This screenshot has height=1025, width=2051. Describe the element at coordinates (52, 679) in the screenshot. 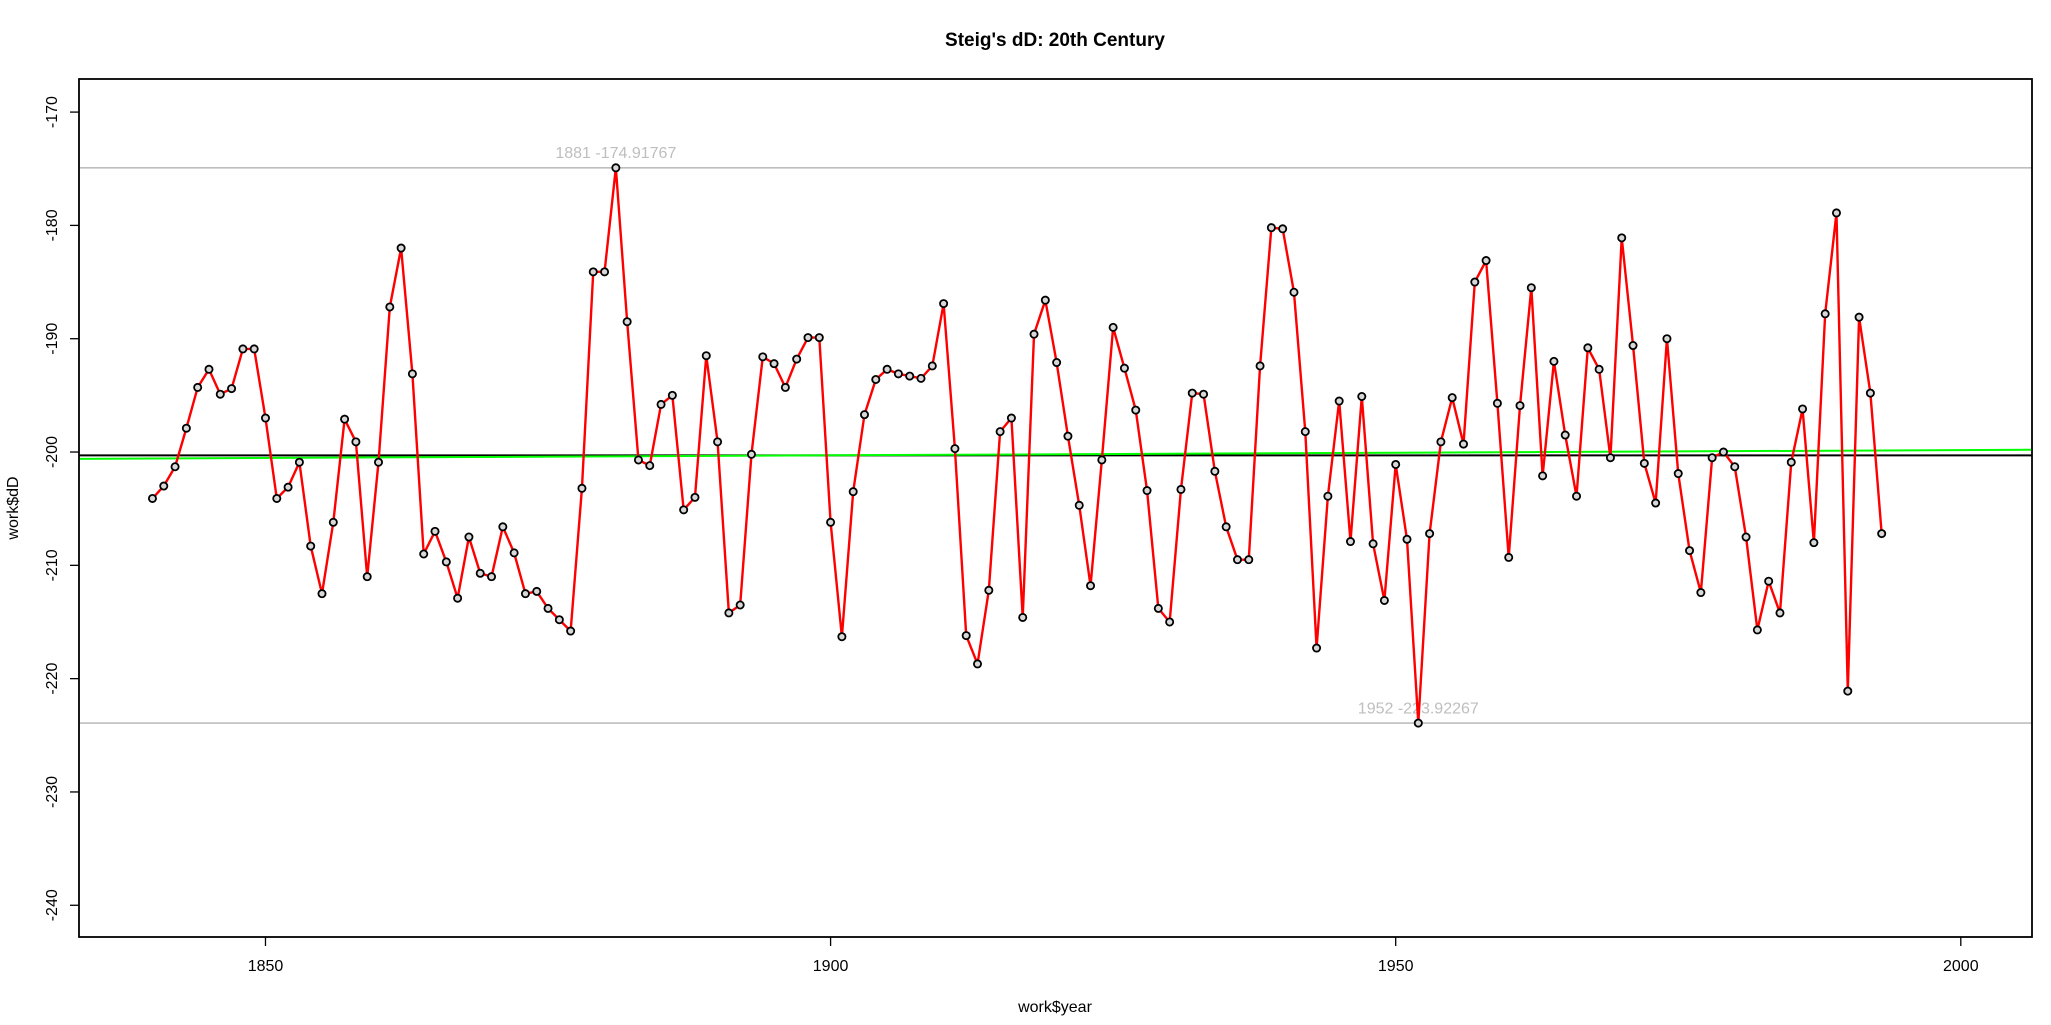

I see `y-tick-label: -220` at that location.